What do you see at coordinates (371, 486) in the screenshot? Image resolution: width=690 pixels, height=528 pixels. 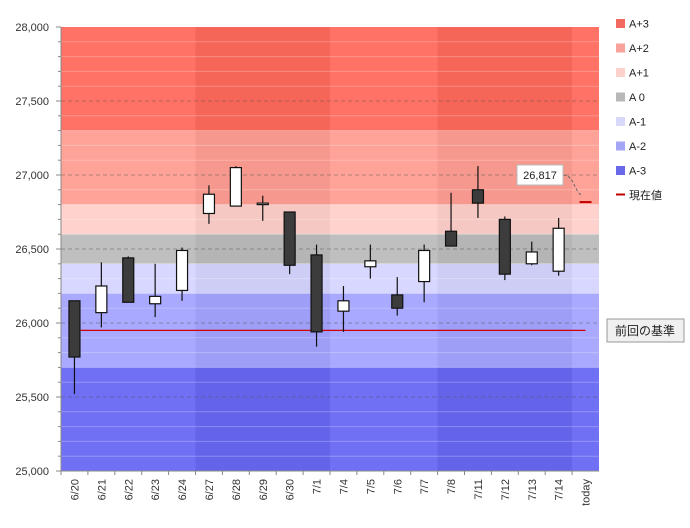 I see `x-tick-label: 7/5` at bounding box center [371, 486].